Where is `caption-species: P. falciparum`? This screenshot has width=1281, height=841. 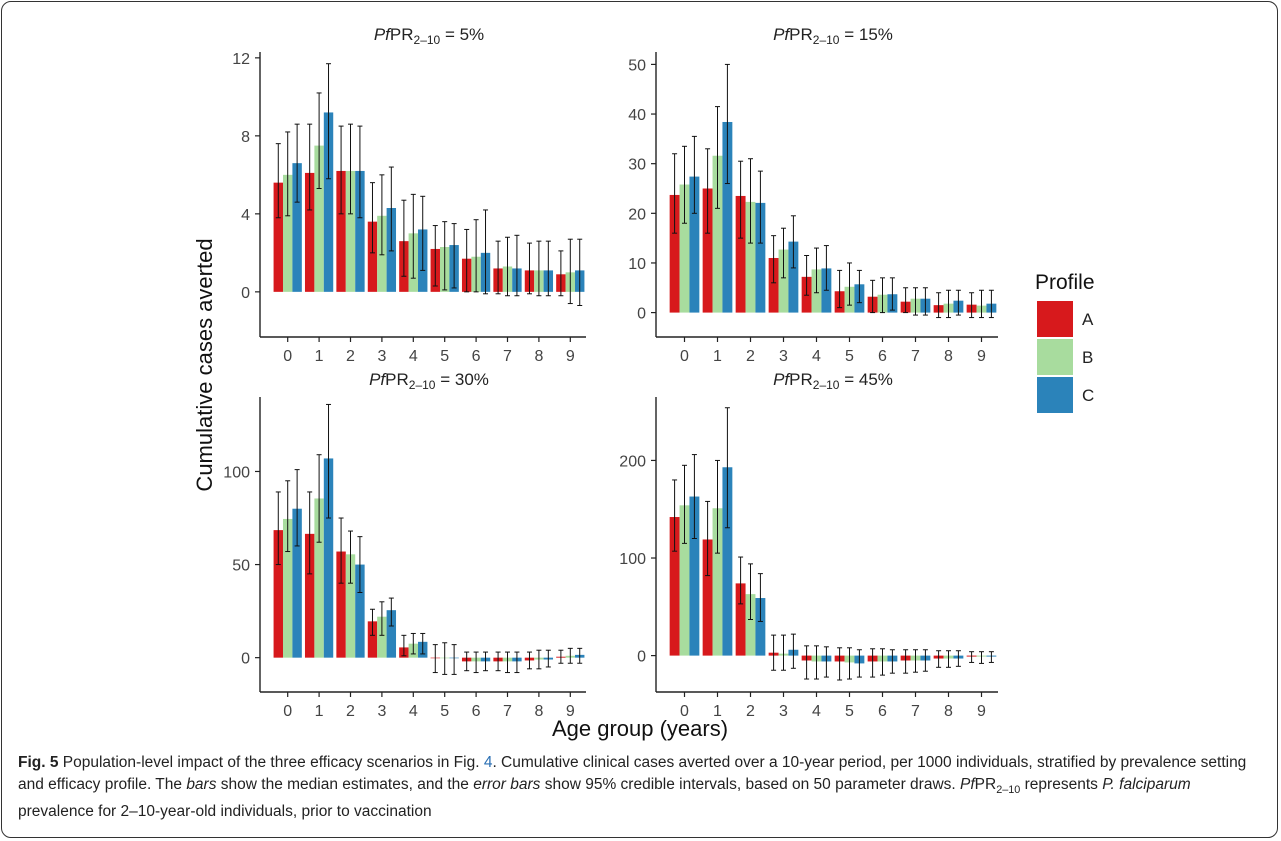
caption-species: P. falciparum is located at coordinates (1146, 784).